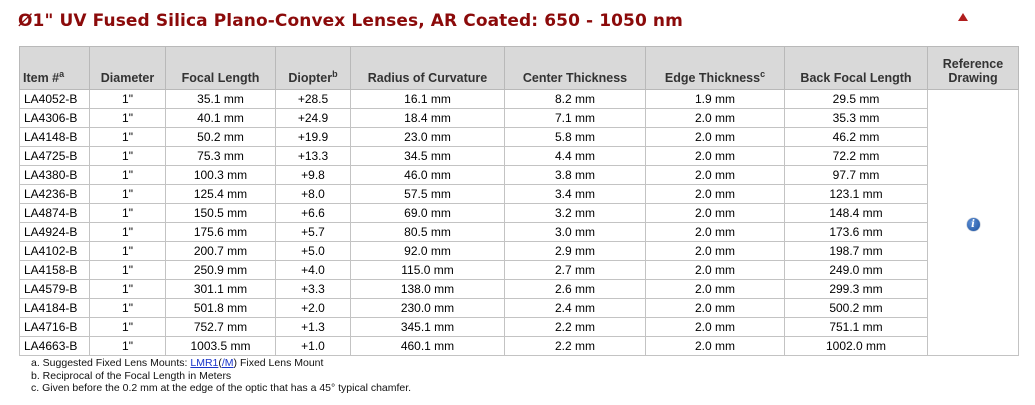 This screenshot has width=1035, height=405. Describe the element at coordinates (220, 289) in the screenshot. I see `cell-focal-length: 301.1 mm` at that location.